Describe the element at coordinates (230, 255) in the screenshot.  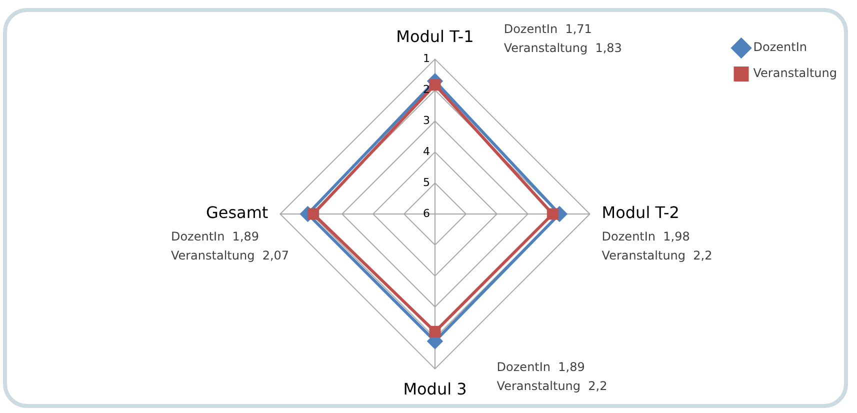
I see `text: Veranstaltung 2,07` at that location.